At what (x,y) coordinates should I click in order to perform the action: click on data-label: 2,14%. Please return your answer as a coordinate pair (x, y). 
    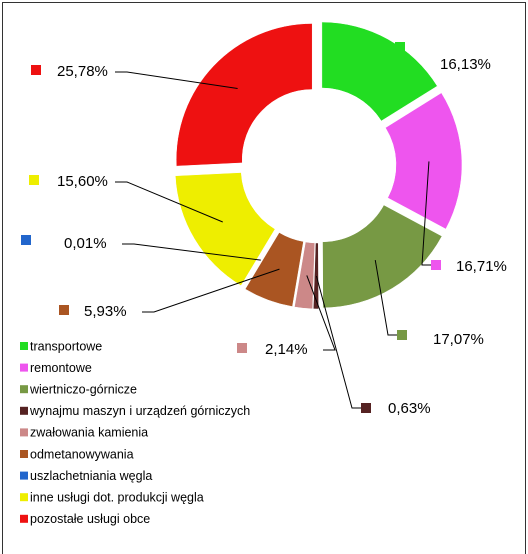
    Looking at the image, I should click on (286, 349).